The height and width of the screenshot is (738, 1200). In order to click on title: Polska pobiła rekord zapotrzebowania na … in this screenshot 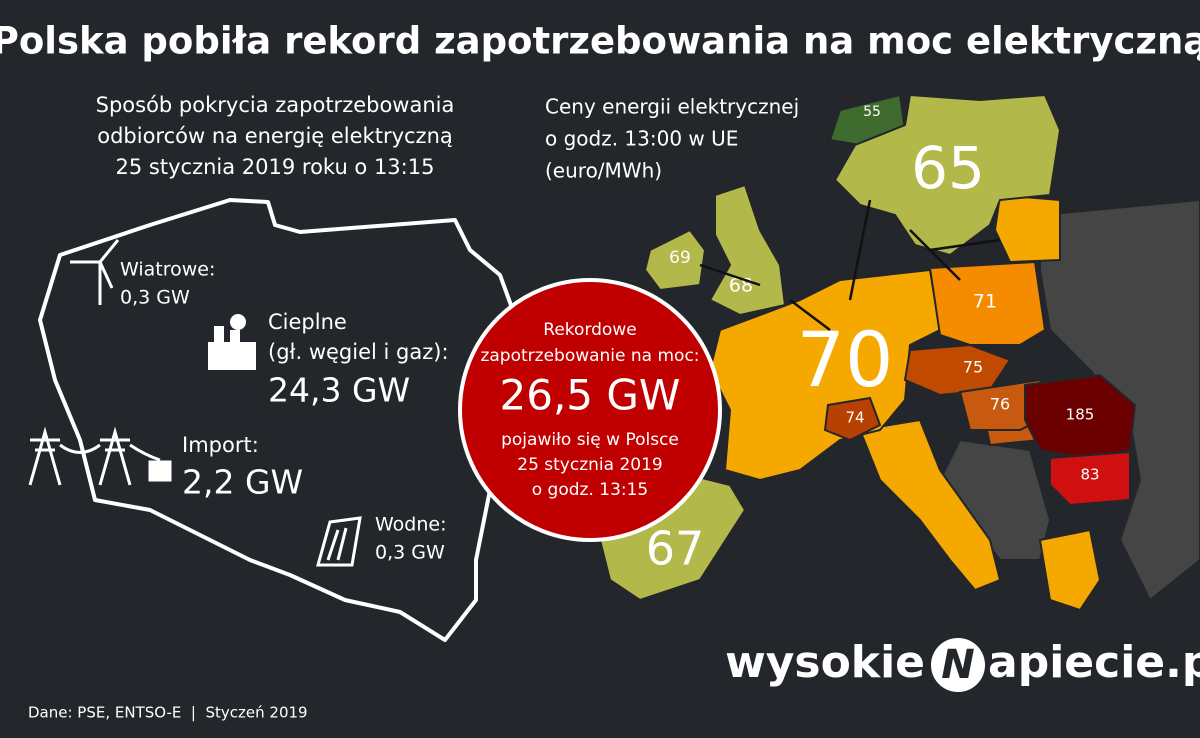, I will do `click(600, 41)`.